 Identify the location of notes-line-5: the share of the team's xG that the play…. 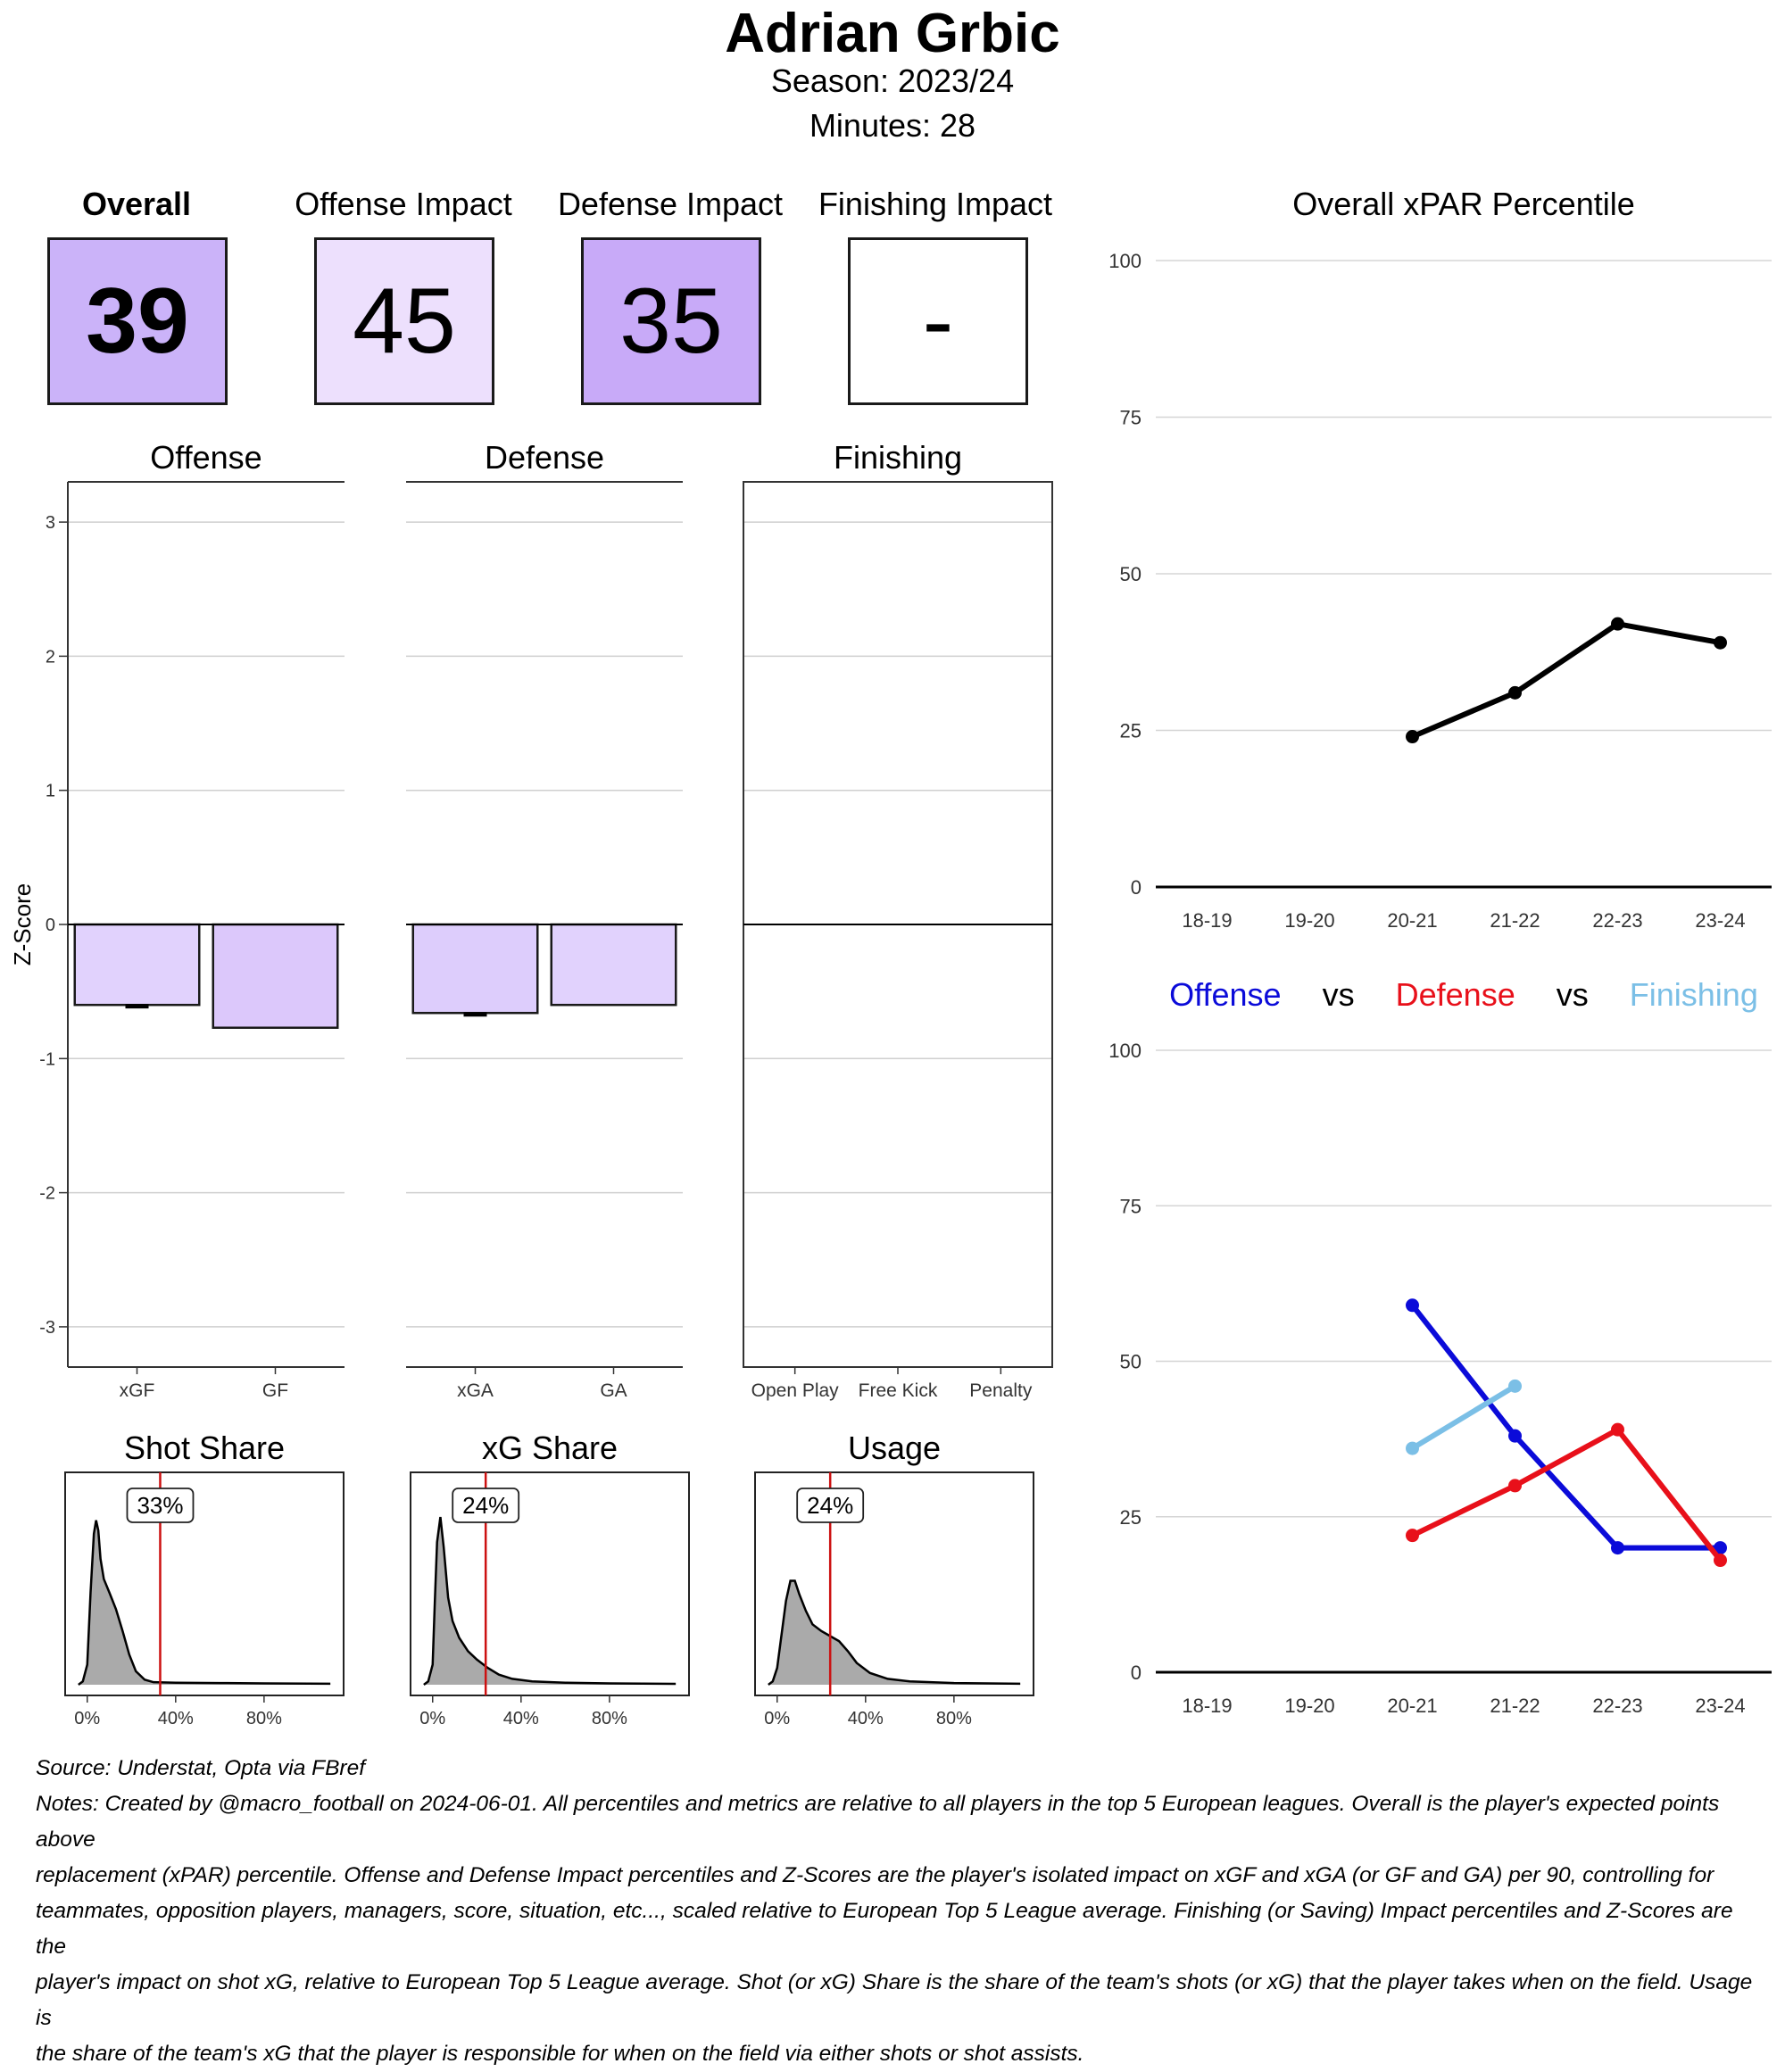
(560, 2054).